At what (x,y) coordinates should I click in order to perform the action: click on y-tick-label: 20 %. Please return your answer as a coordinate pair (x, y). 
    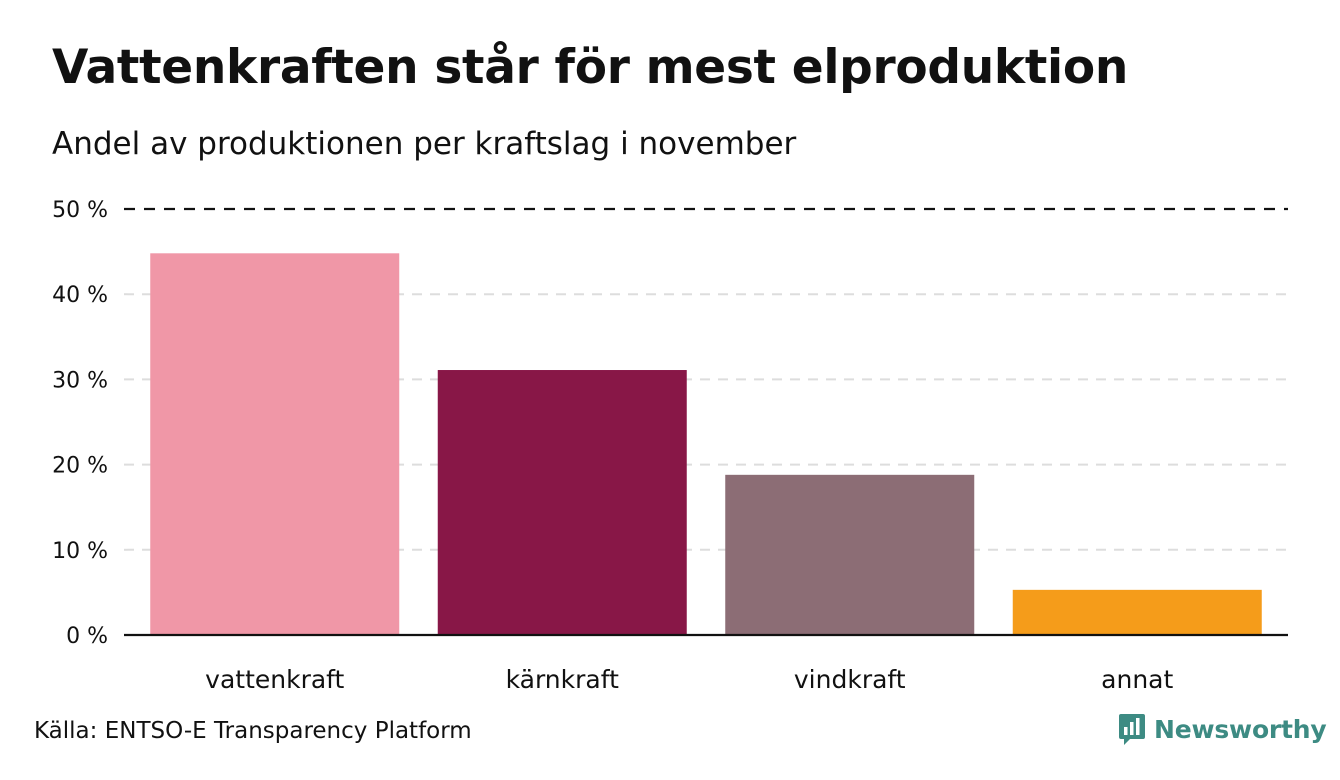
    Looking at the image, I should click on (80, 466).